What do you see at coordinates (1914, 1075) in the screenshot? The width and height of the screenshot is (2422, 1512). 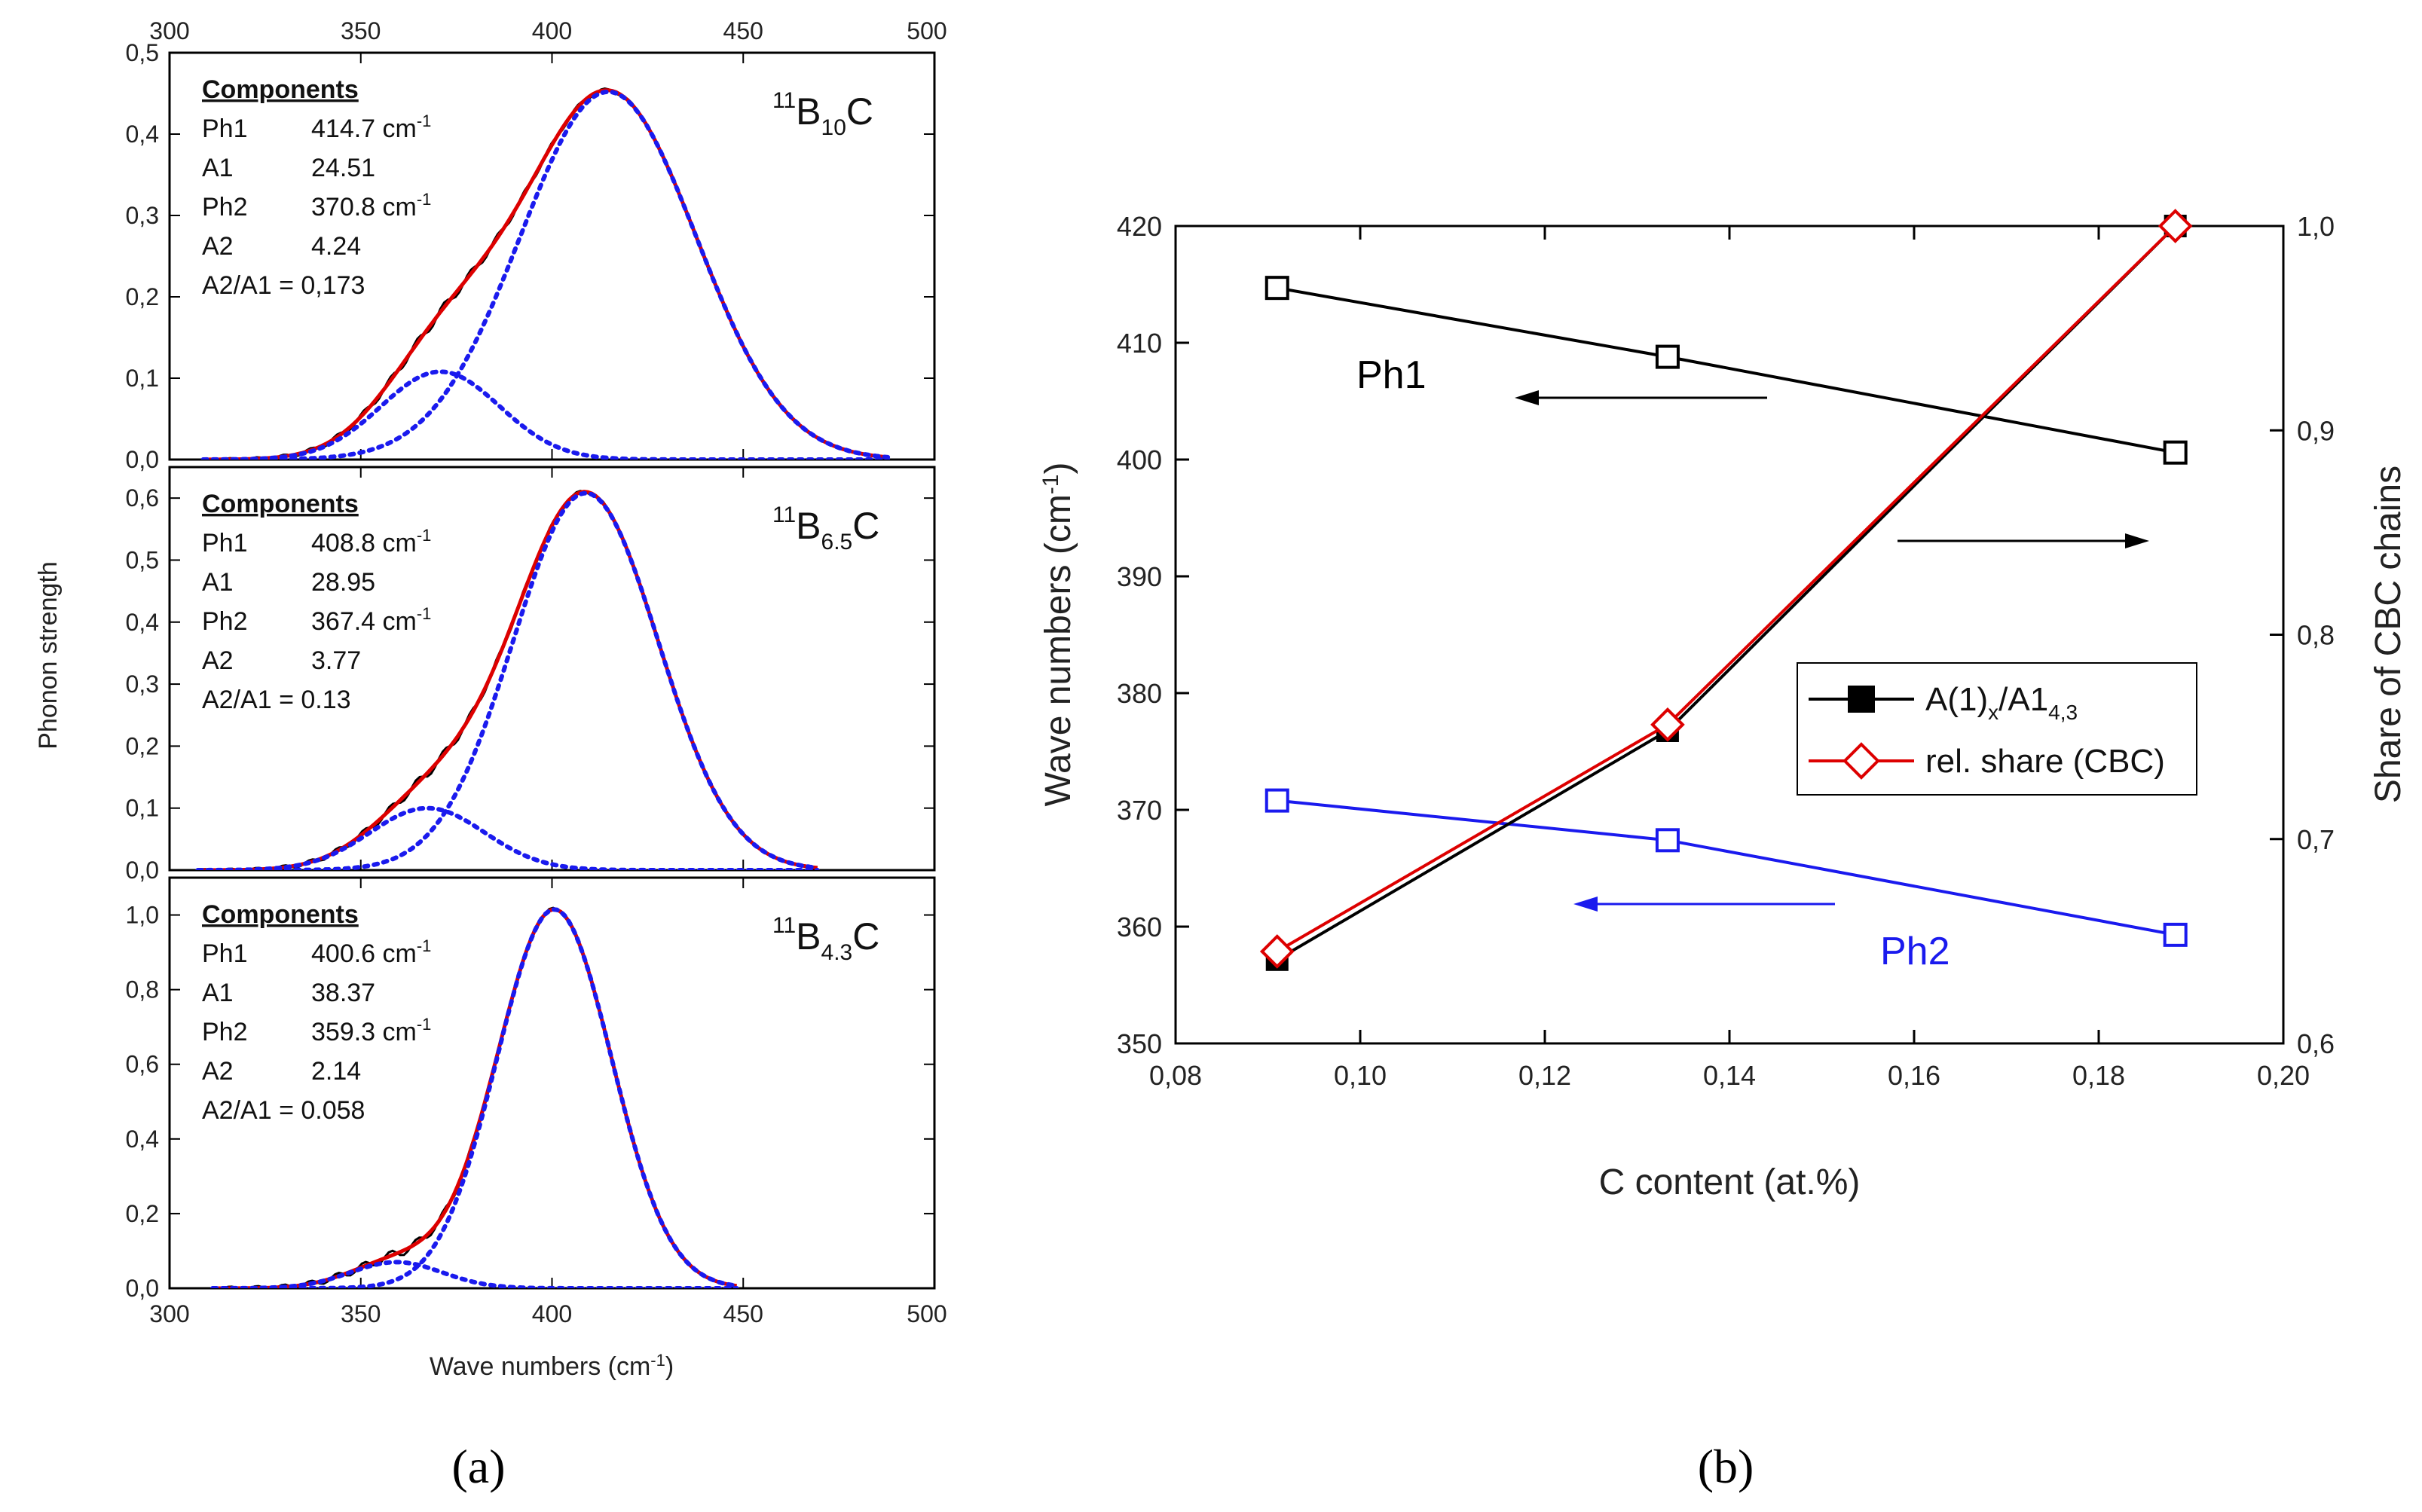 I see `x-tick-label: 0,16` at bounding box center [1914, 1075].